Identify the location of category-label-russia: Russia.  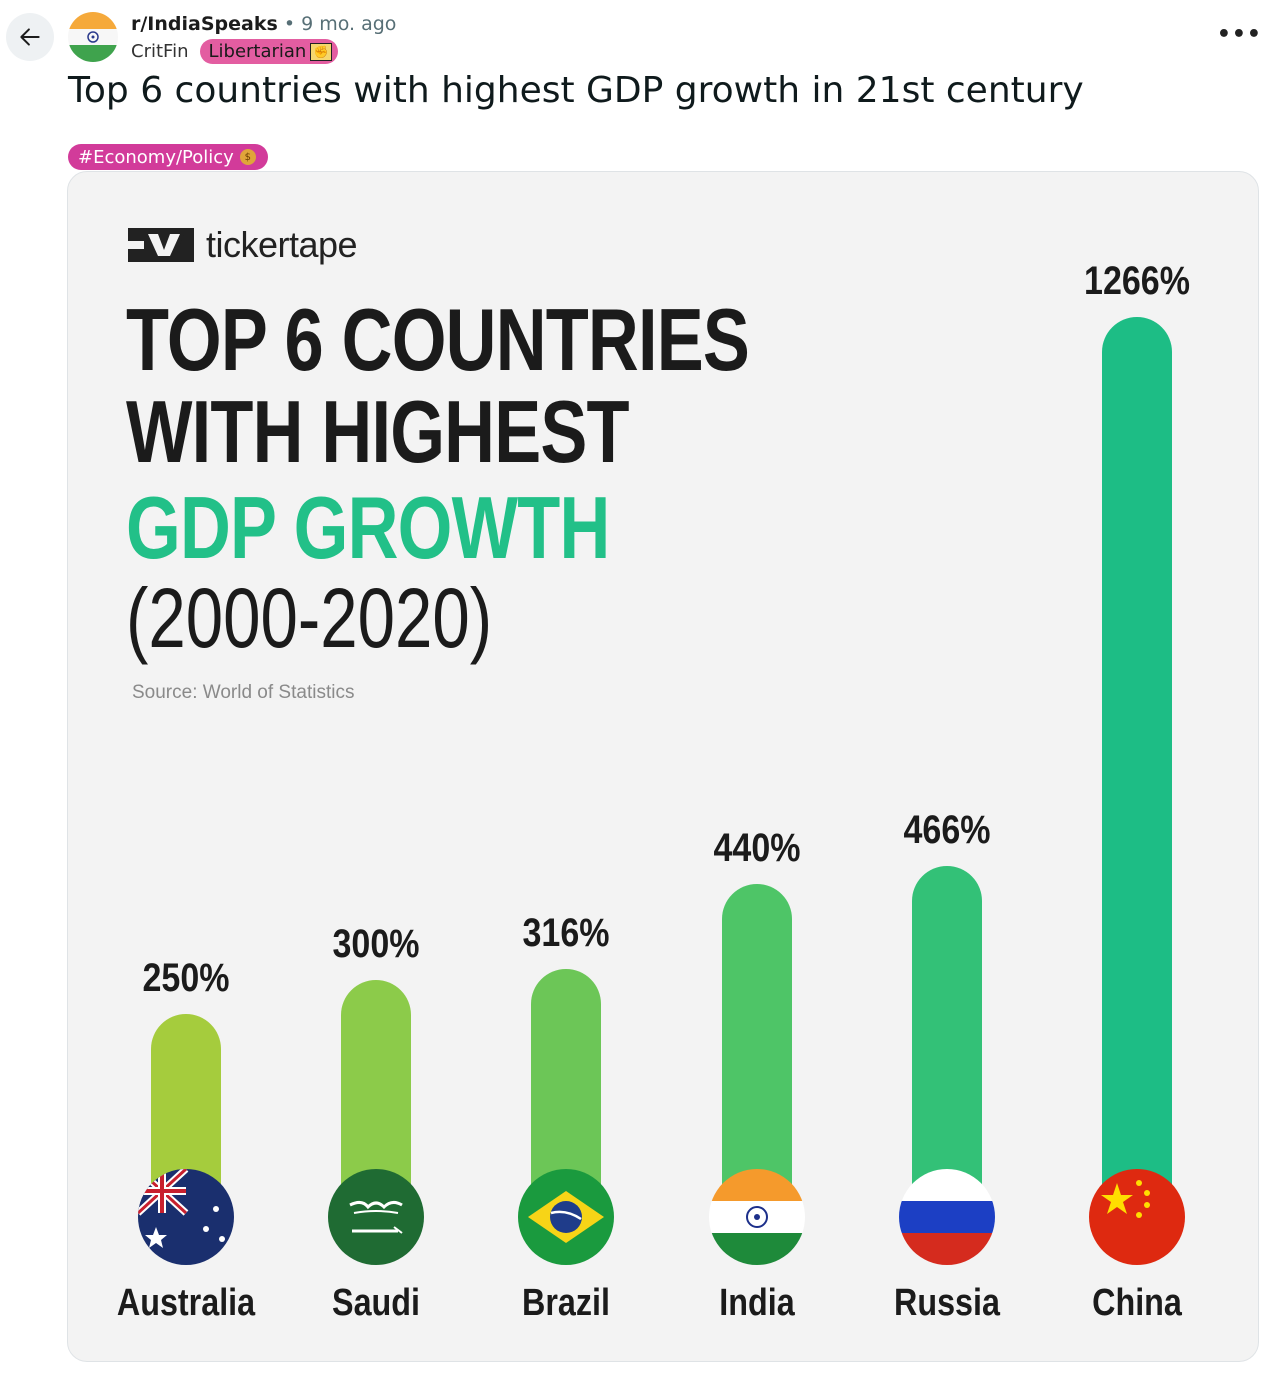
(947, 1303).